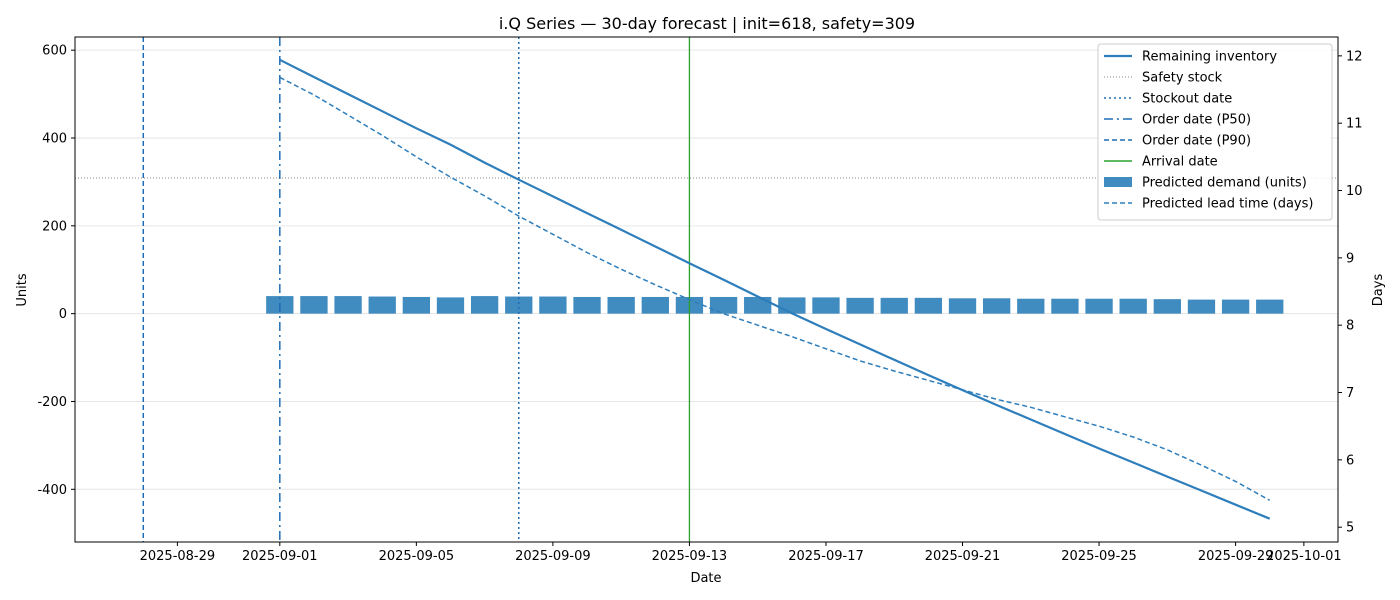  I want to click on legend-label: Stockout date, so click(1187, 99).